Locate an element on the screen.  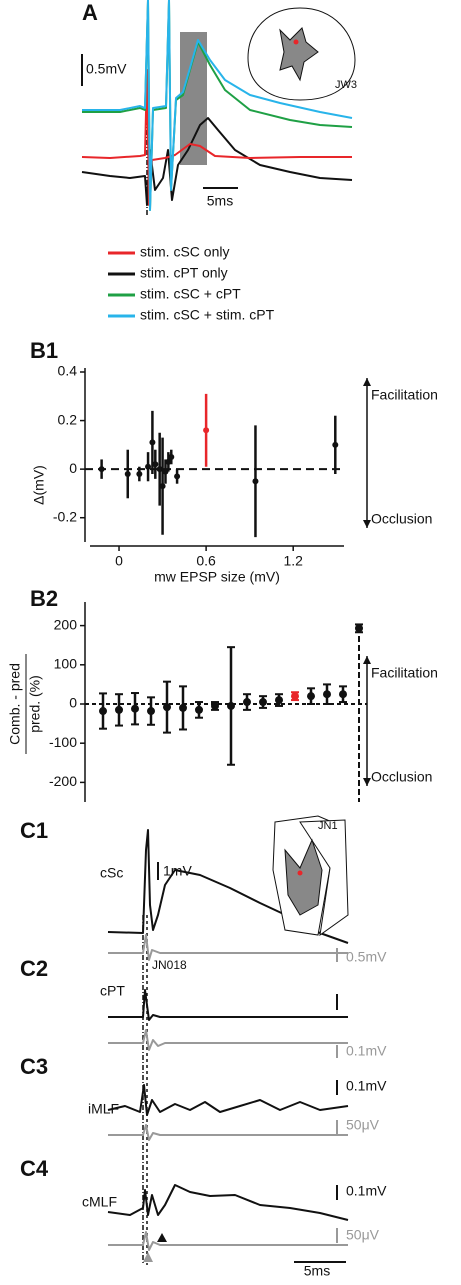
inset-label: JN1 is located at coordinates (328, 826).